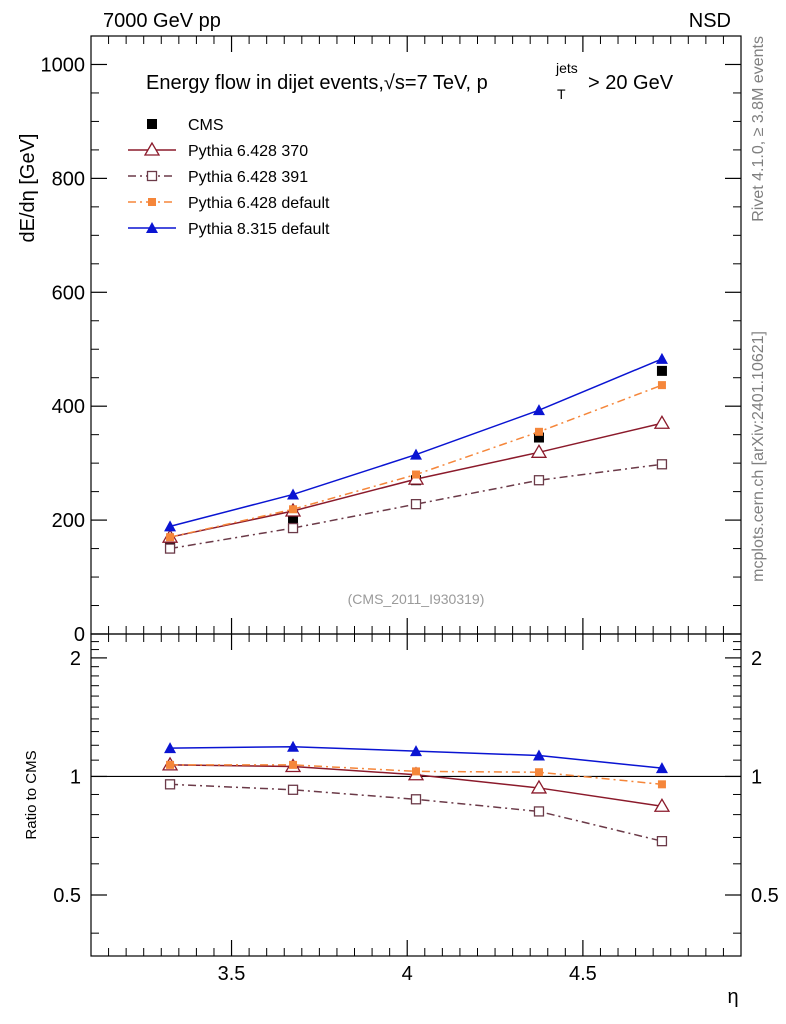  Describe the element at coordinates (152, 124) in the screenshot. I see `legend-marker-cms` at that location.